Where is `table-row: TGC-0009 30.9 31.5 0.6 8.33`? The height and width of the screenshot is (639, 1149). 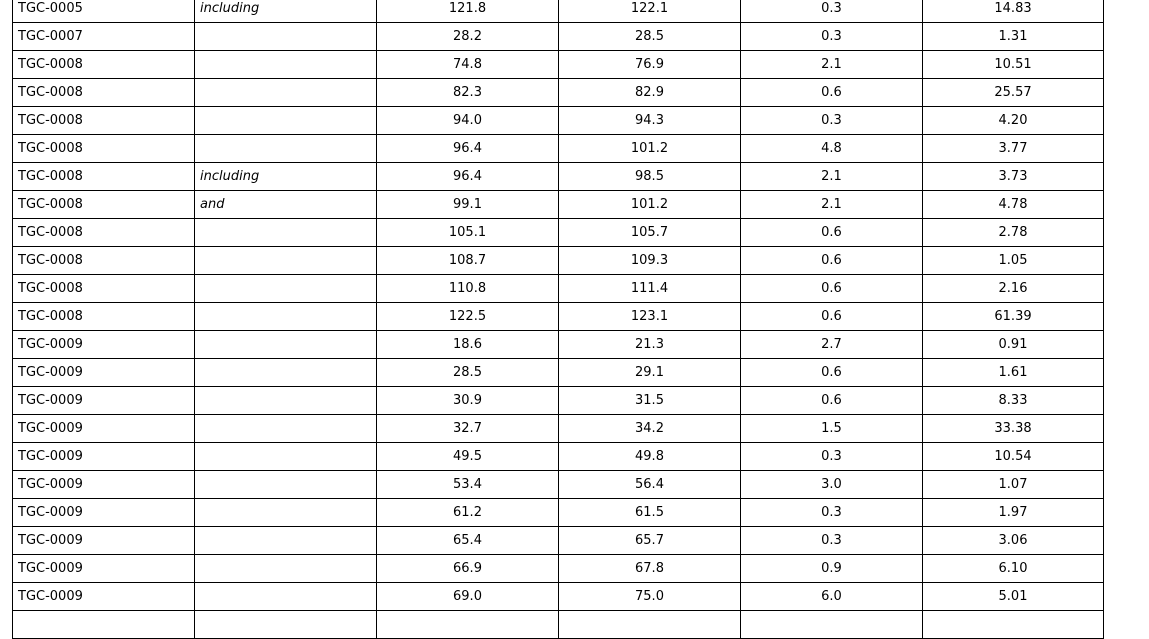
table-row: TGC-0009 30.9 31.5 0.6 8.33 is located at coordinates (558, 400).